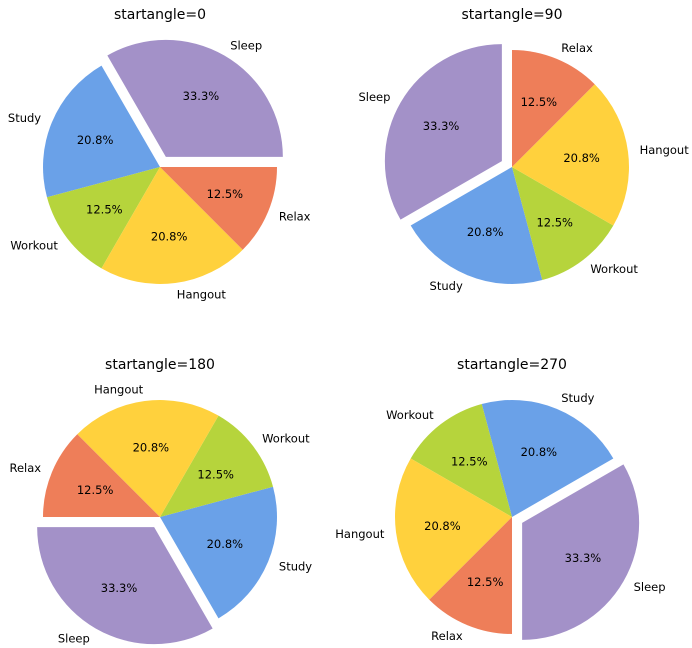 The image size is (692, 648). Describe the element at coordinates (512, 15) in the screenshot. I see `pie-title: startangle=90` at that location.